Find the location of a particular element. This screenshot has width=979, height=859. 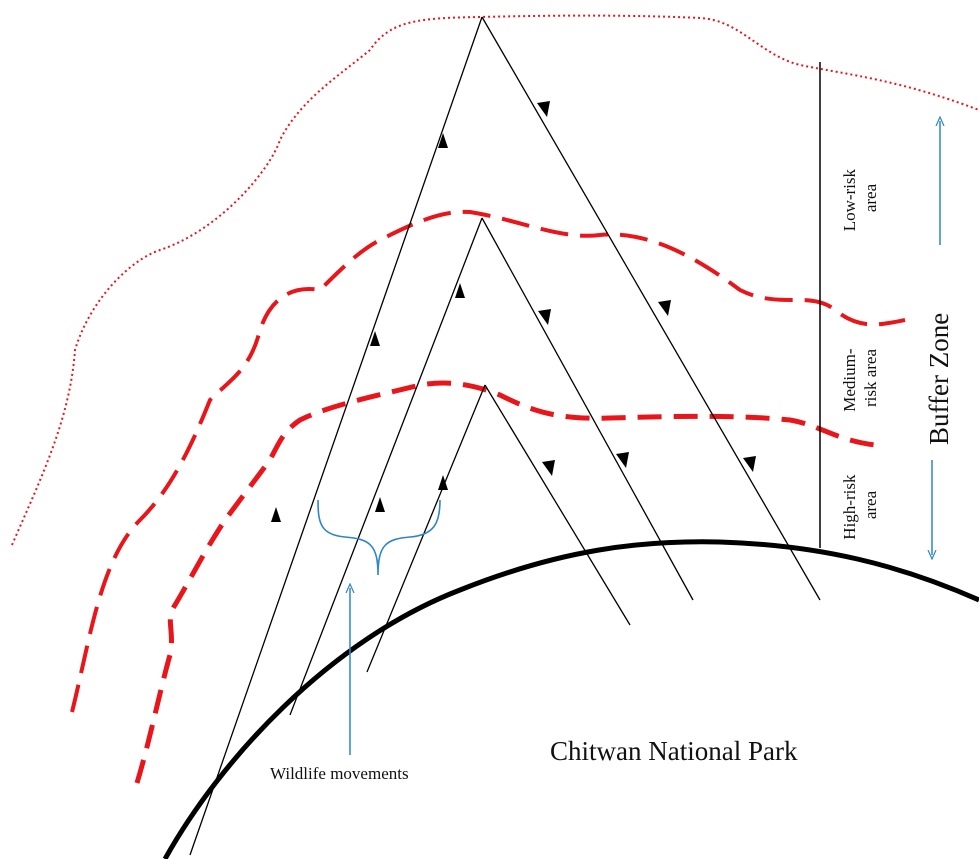

route-middle-down is located at coordinates (587, 409).